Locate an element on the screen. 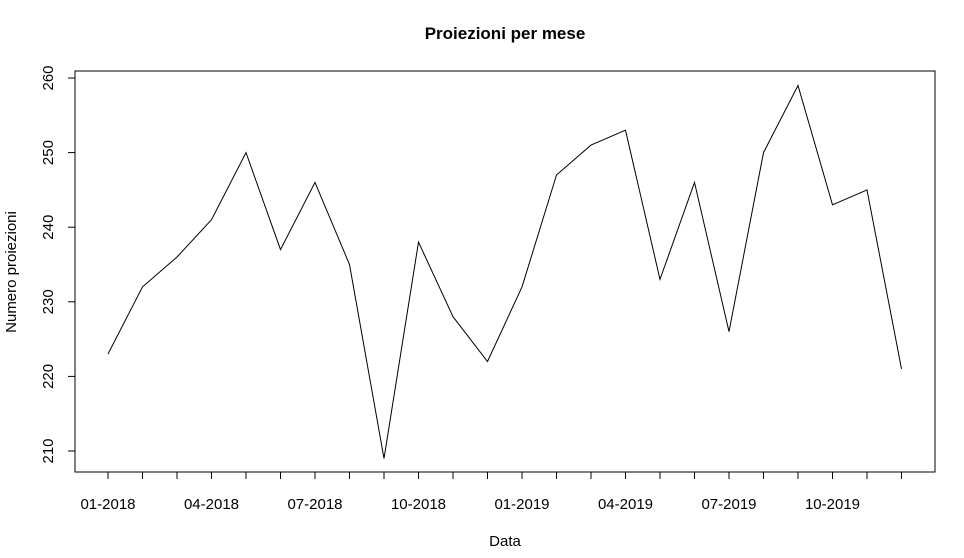 Image resolution: width=964 pixels, height=558 pixels. x-tick-label: 01-2018 is located at coordinates (107, 504).